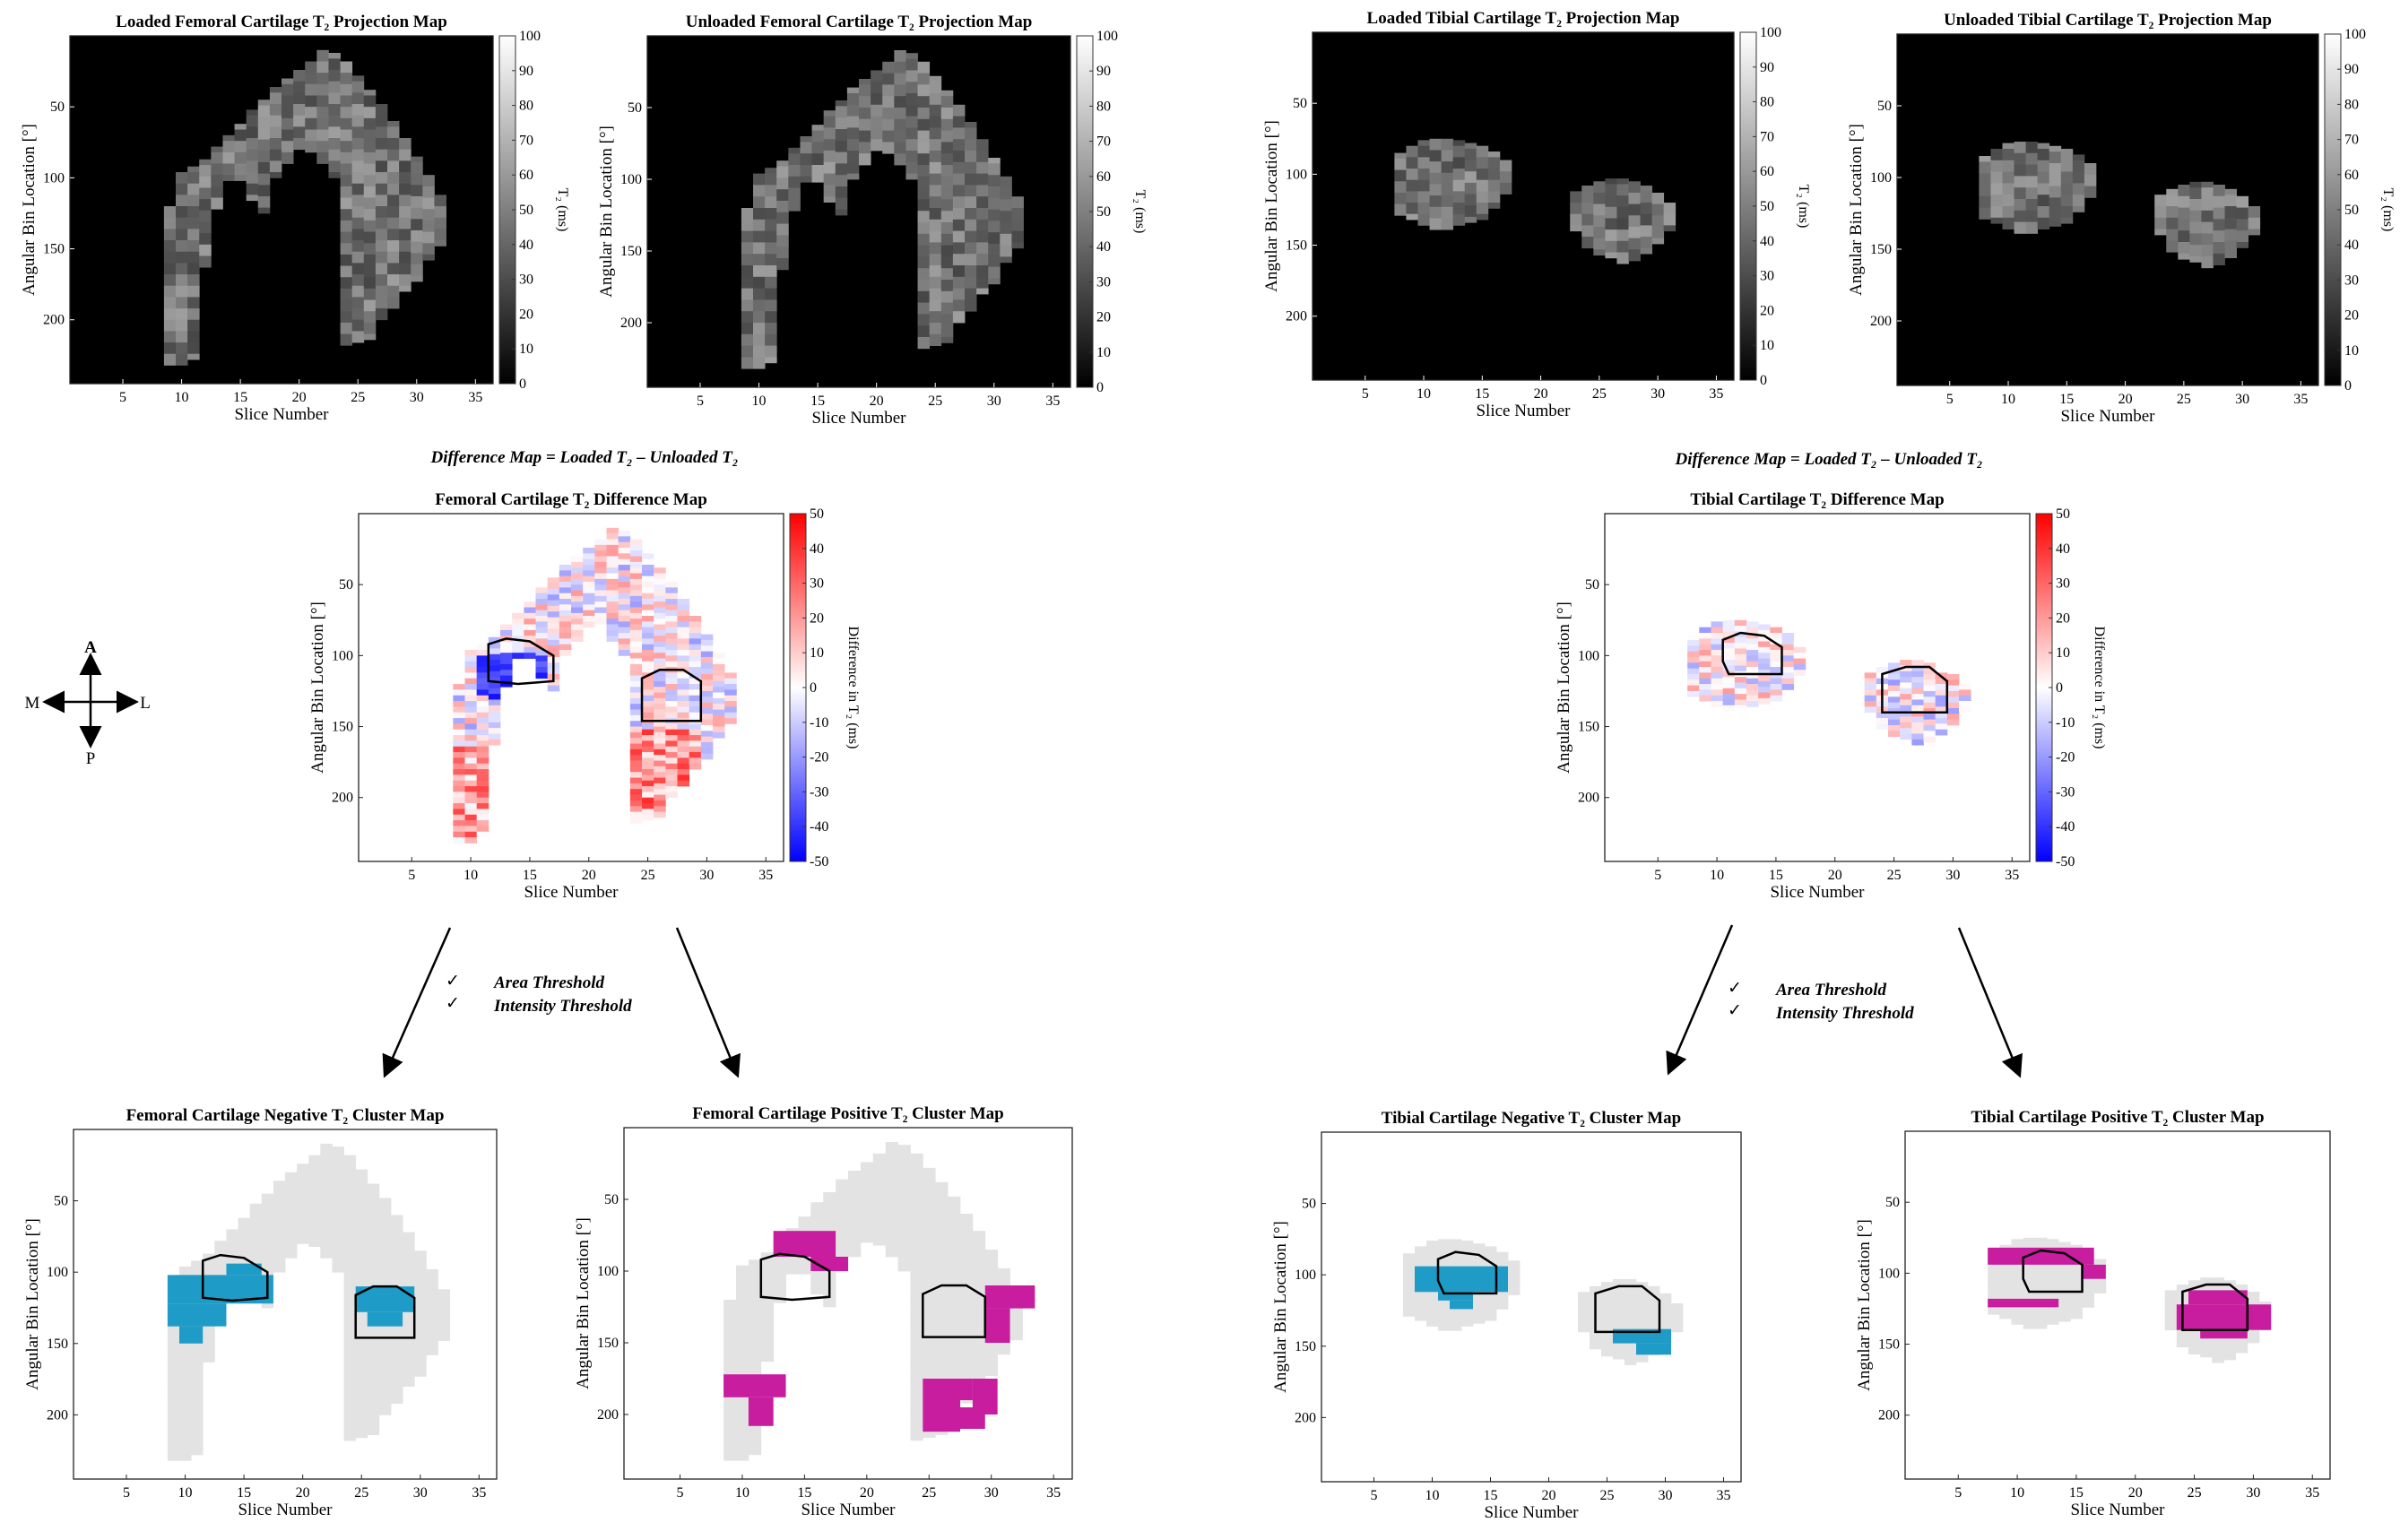 The width and height of the screenshot is (2400, 1540). I want to click on orientation-anterior: A, so click(91, 647).